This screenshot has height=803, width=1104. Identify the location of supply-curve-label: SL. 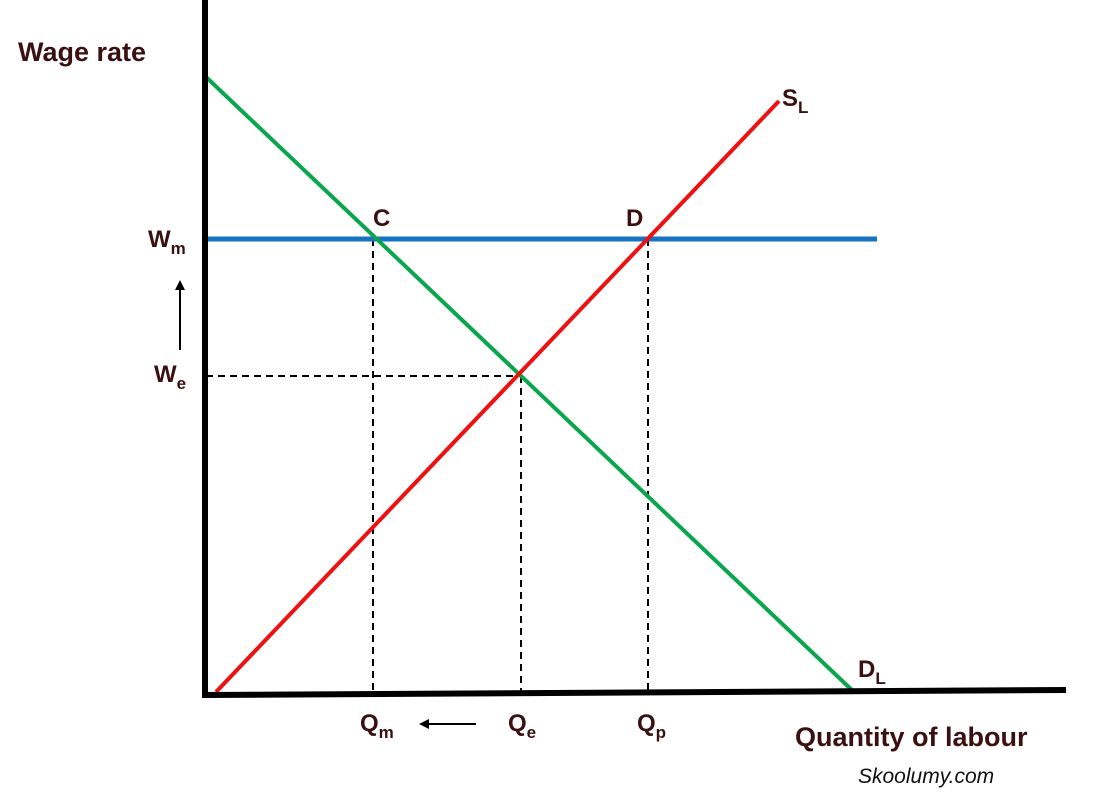
(795, 101).